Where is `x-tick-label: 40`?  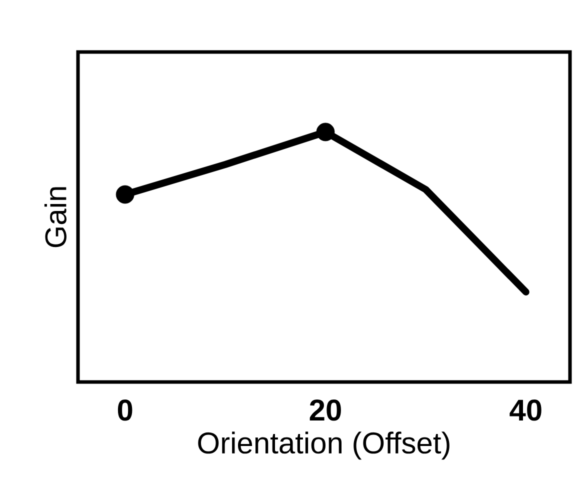
x-tick-label: 40 is located at coordinates (526, 410).